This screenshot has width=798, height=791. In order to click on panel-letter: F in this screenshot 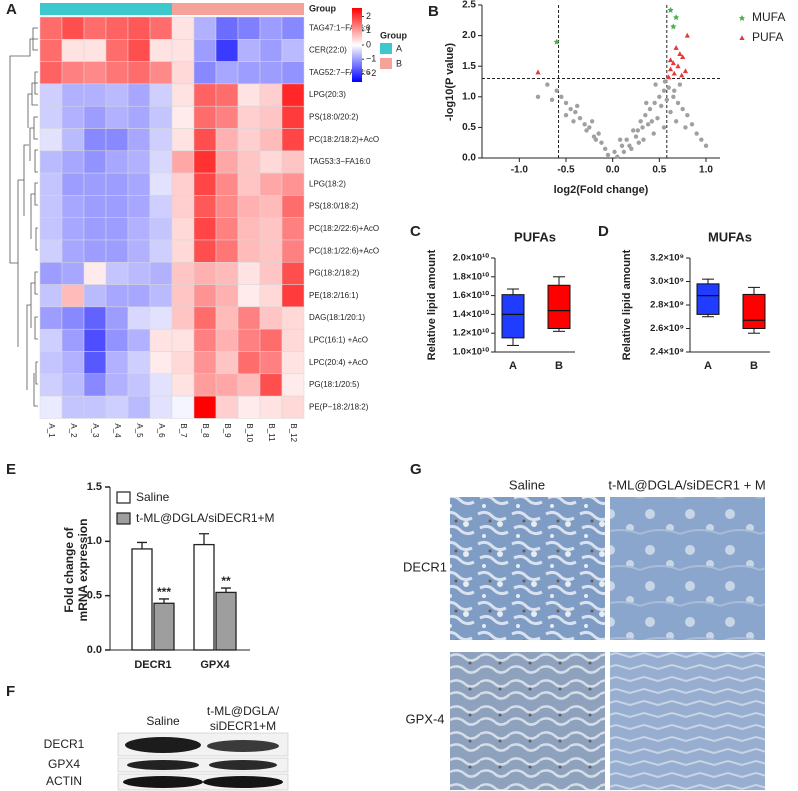, I will do `click(10, 691)`.